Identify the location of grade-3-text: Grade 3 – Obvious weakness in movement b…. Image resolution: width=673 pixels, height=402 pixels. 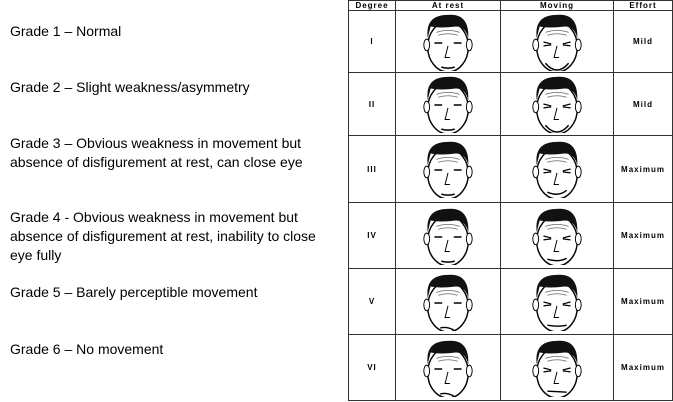
(156, 152).